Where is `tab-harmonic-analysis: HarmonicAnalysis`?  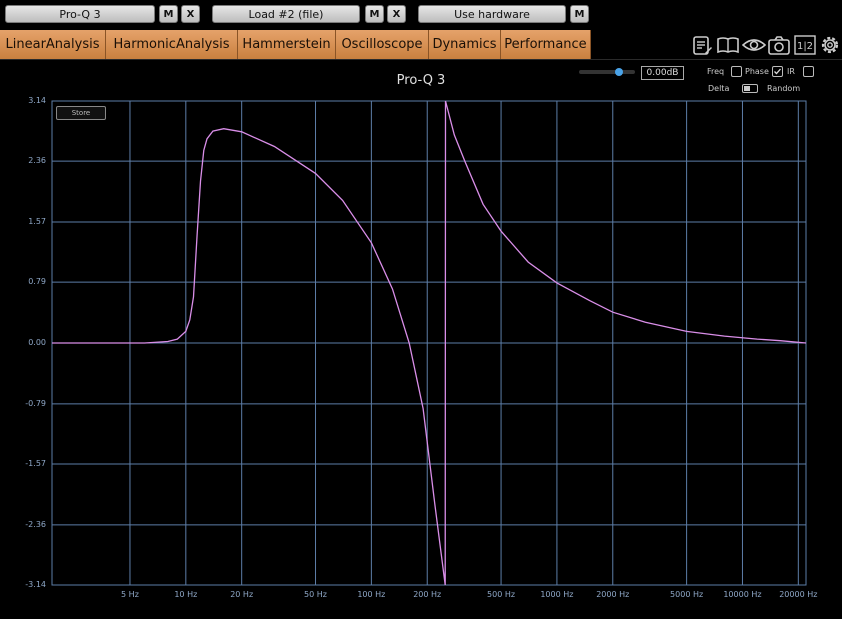 tab-harmonic-analysis: HarmonicAnalysis is located at coordinates (172, 44).